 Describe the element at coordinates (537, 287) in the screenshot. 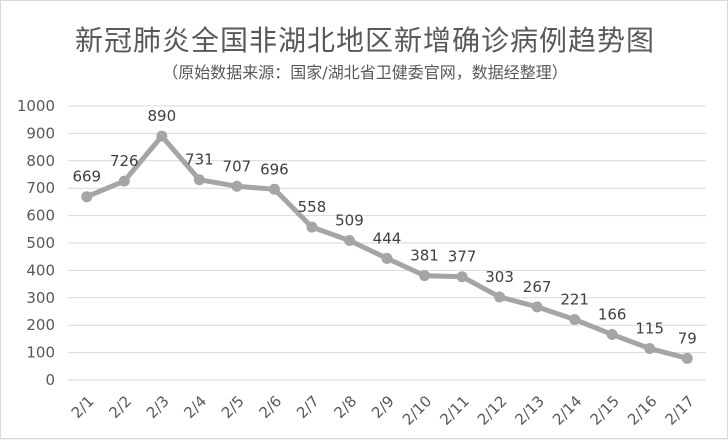

I see `data-label: 267` at that location.